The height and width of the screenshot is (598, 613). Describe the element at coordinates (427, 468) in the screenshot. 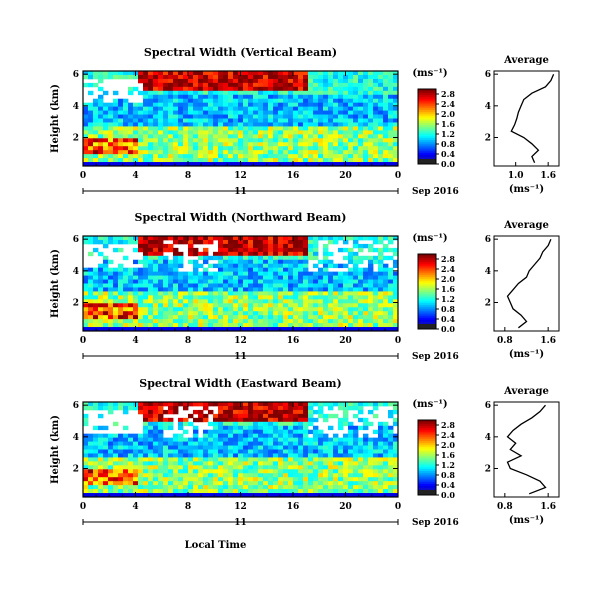

I see `colorbar-swatch` at that location.